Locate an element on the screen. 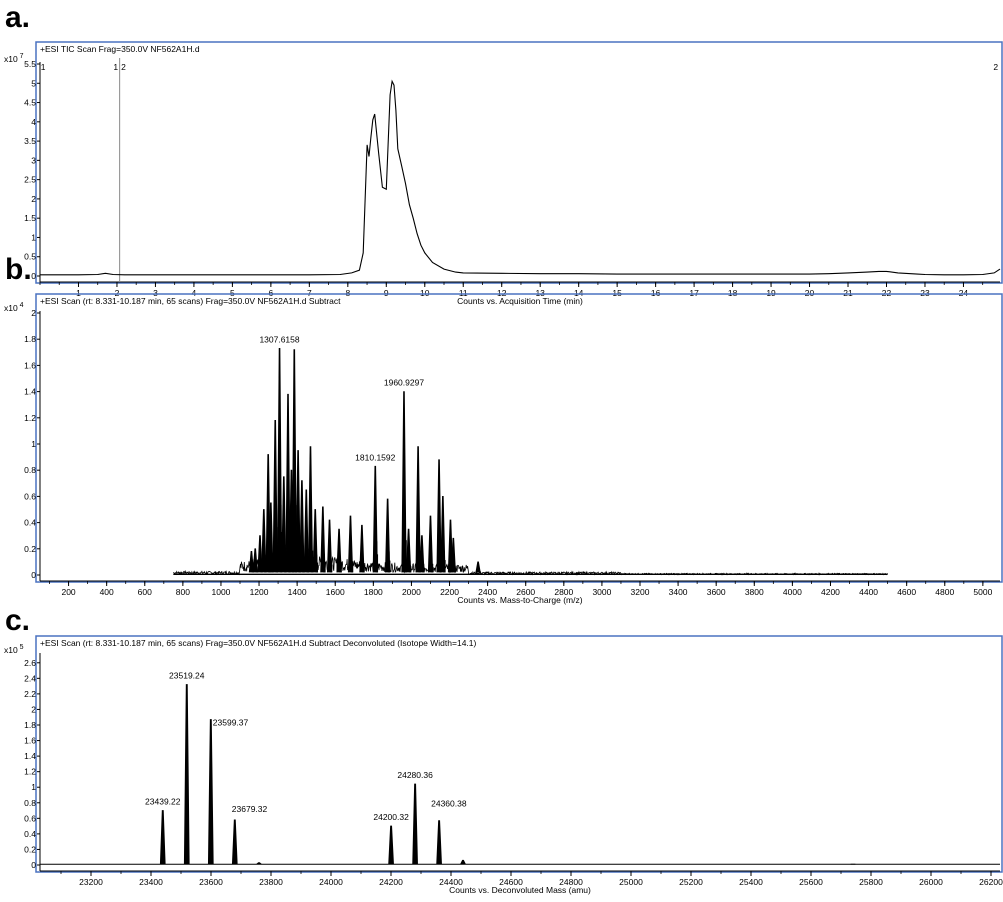 This screenshot has width=1003, height=902. panel-b-letter: b. is located at coordinates (18, 269).